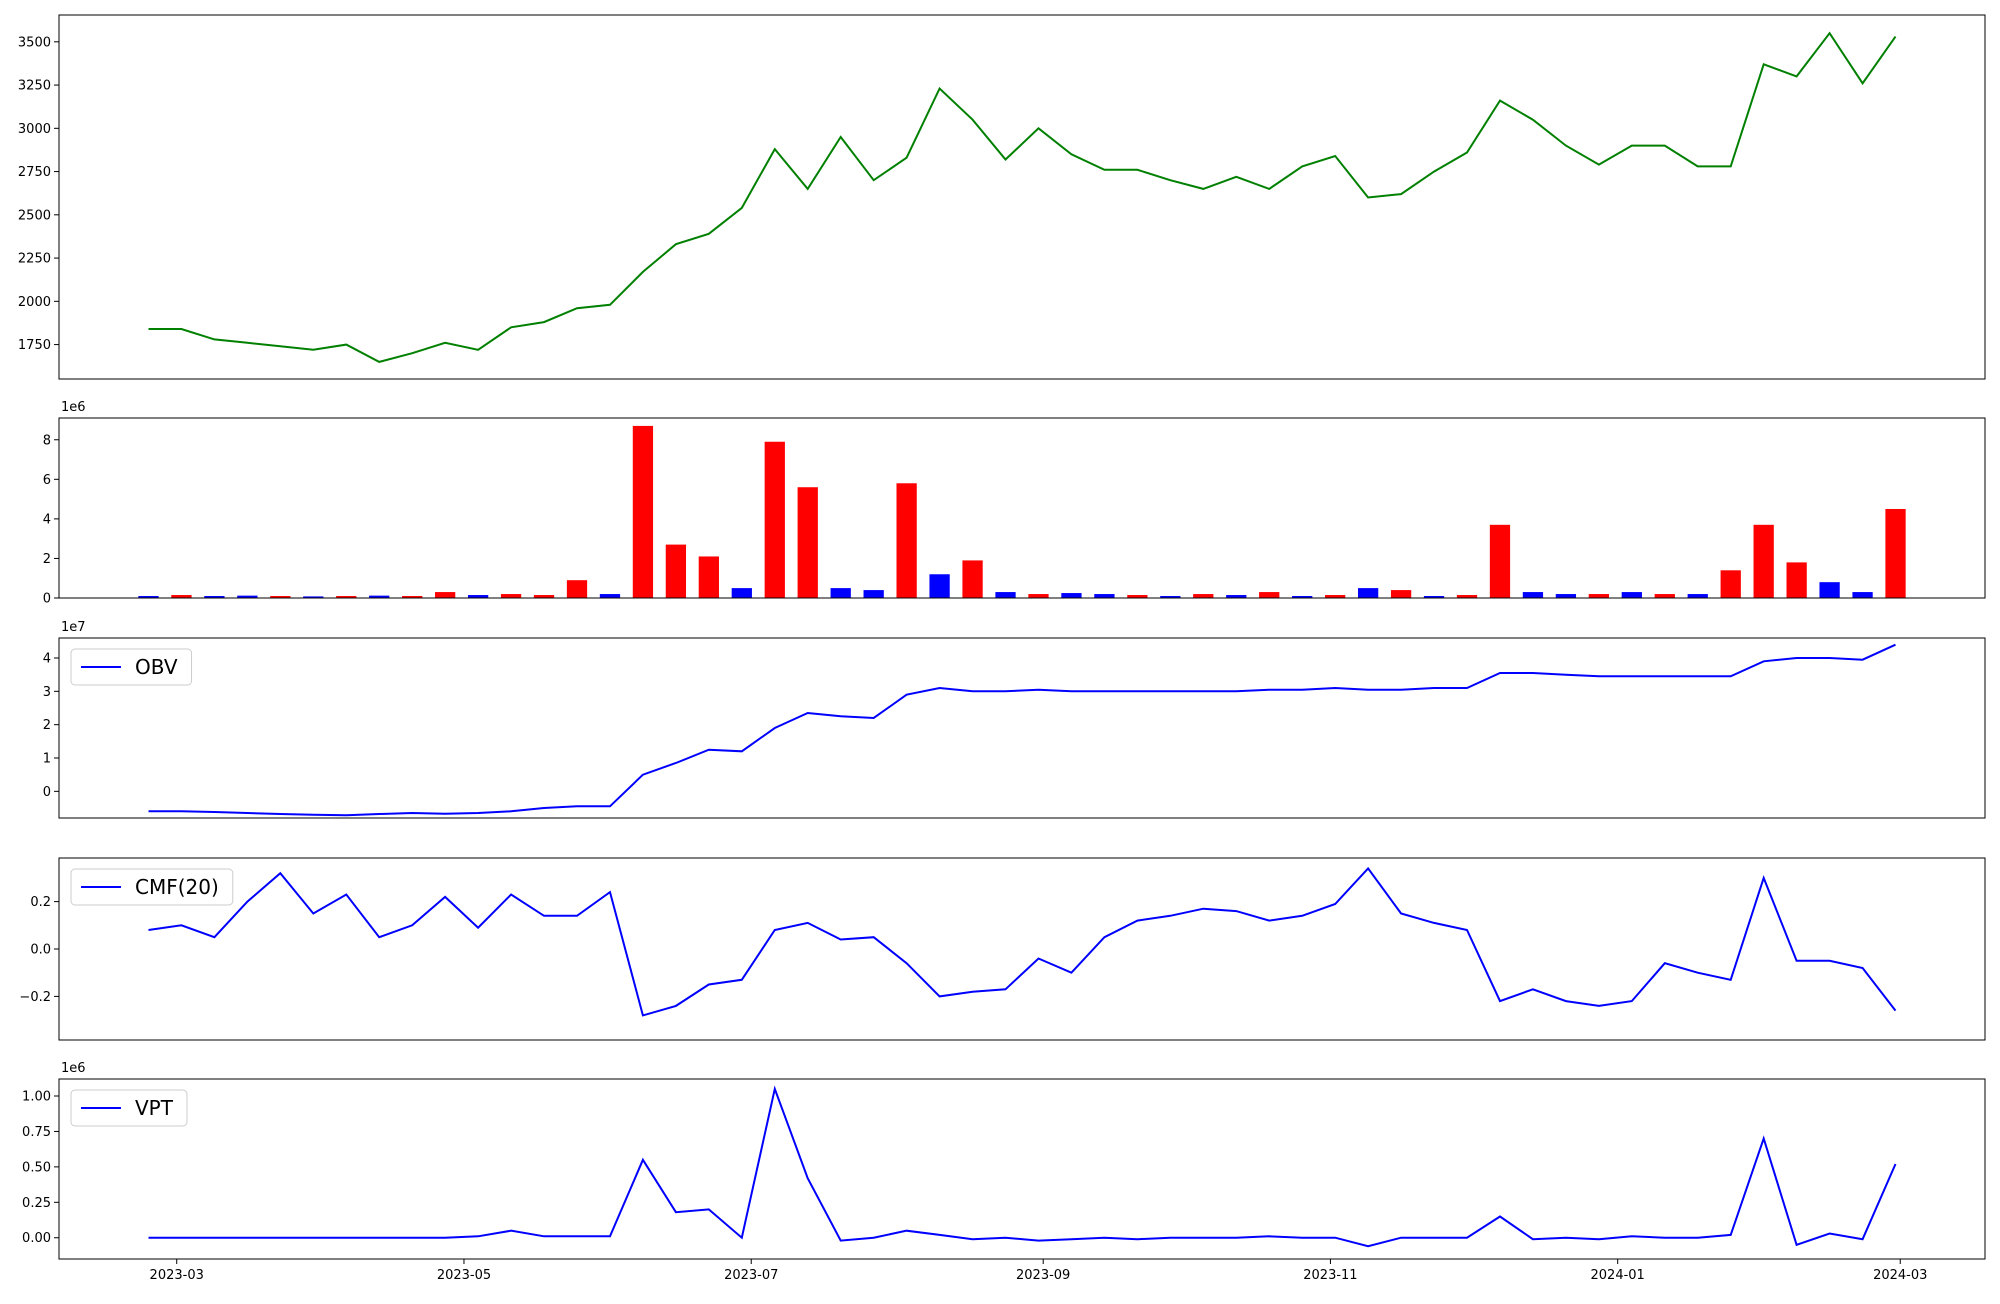 Image resolution: width=2000 pixels, height=1304 pixels. What do you see at coordinates (47, 440) in the screenshot?
I see `y-tick-label: 8` at bounding box center [47, 440].